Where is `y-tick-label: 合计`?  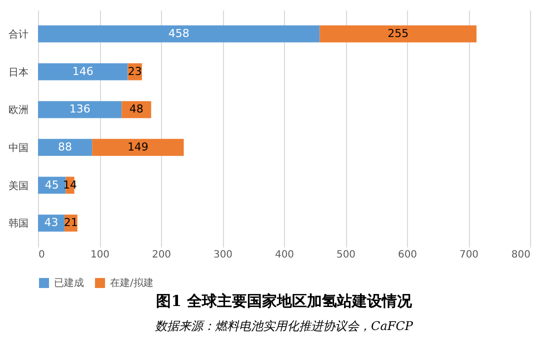 y-tick-label: 合计 is located at coordinates (18, 34).